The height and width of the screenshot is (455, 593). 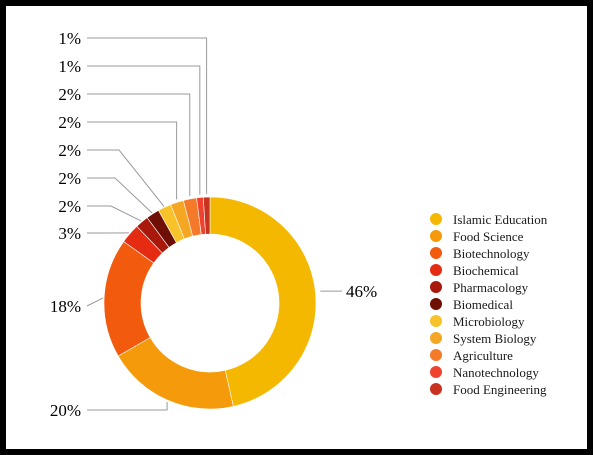 I want to click on percent-label: 46%, so click(x=361, y=291).